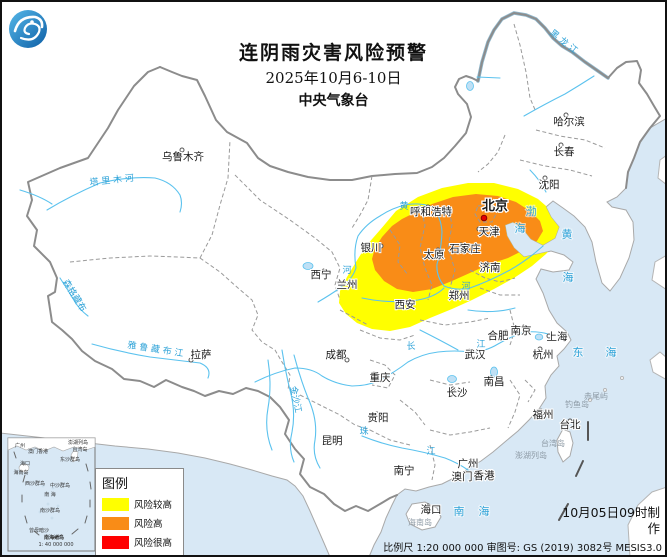 This screenshot has width=667, height=557. I want to click on city-label: 兰州, so click(347, 284).